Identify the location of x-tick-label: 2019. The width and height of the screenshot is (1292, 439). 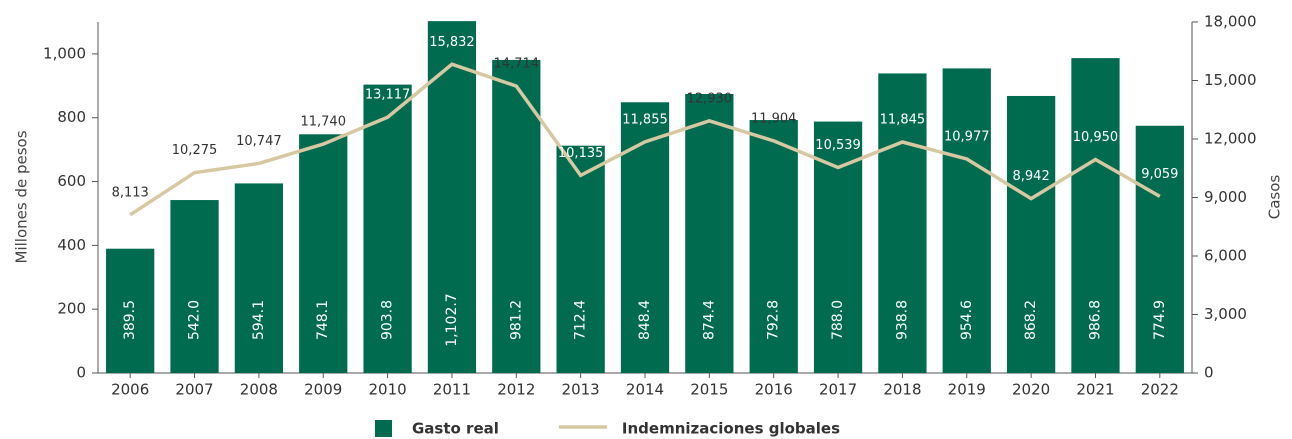
(967, 390).